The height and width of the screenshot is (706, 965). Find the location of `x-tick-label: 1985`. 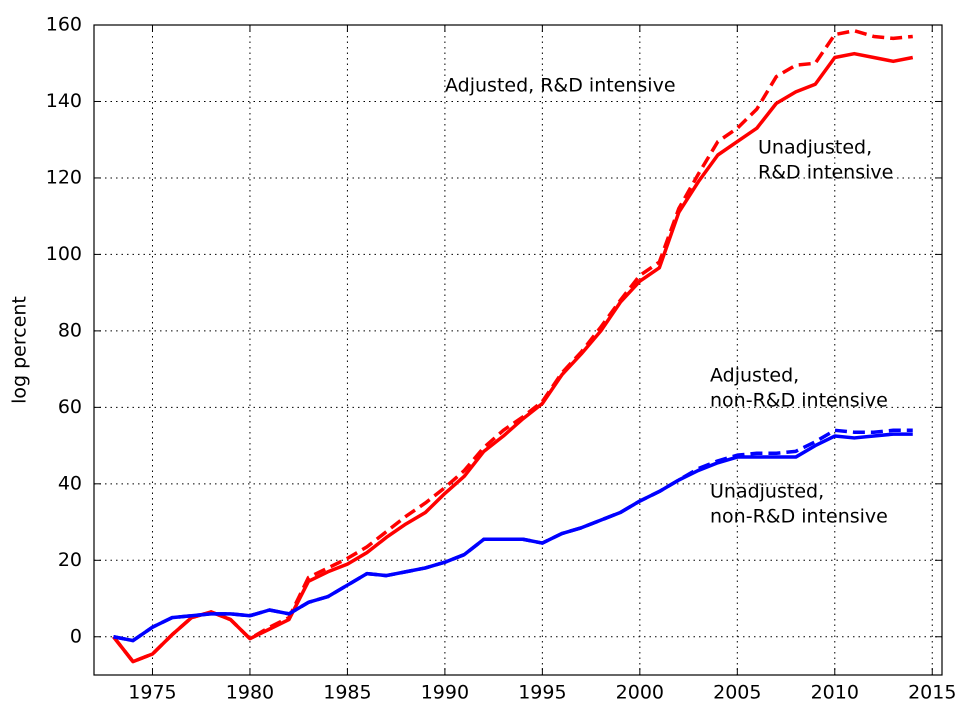

x-tick-label: 1985 is located at coordinates (347, 693).